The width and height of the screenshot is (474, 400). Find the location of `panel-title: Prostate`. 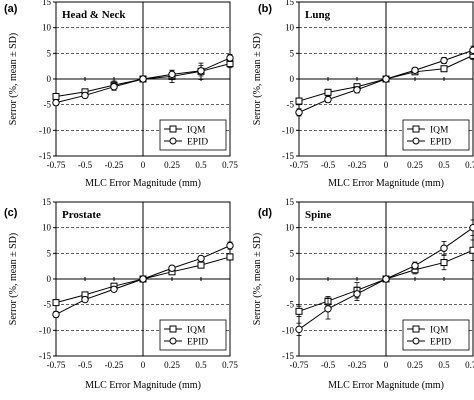

panel-title: Prostate is located at coordinates (81, 215).